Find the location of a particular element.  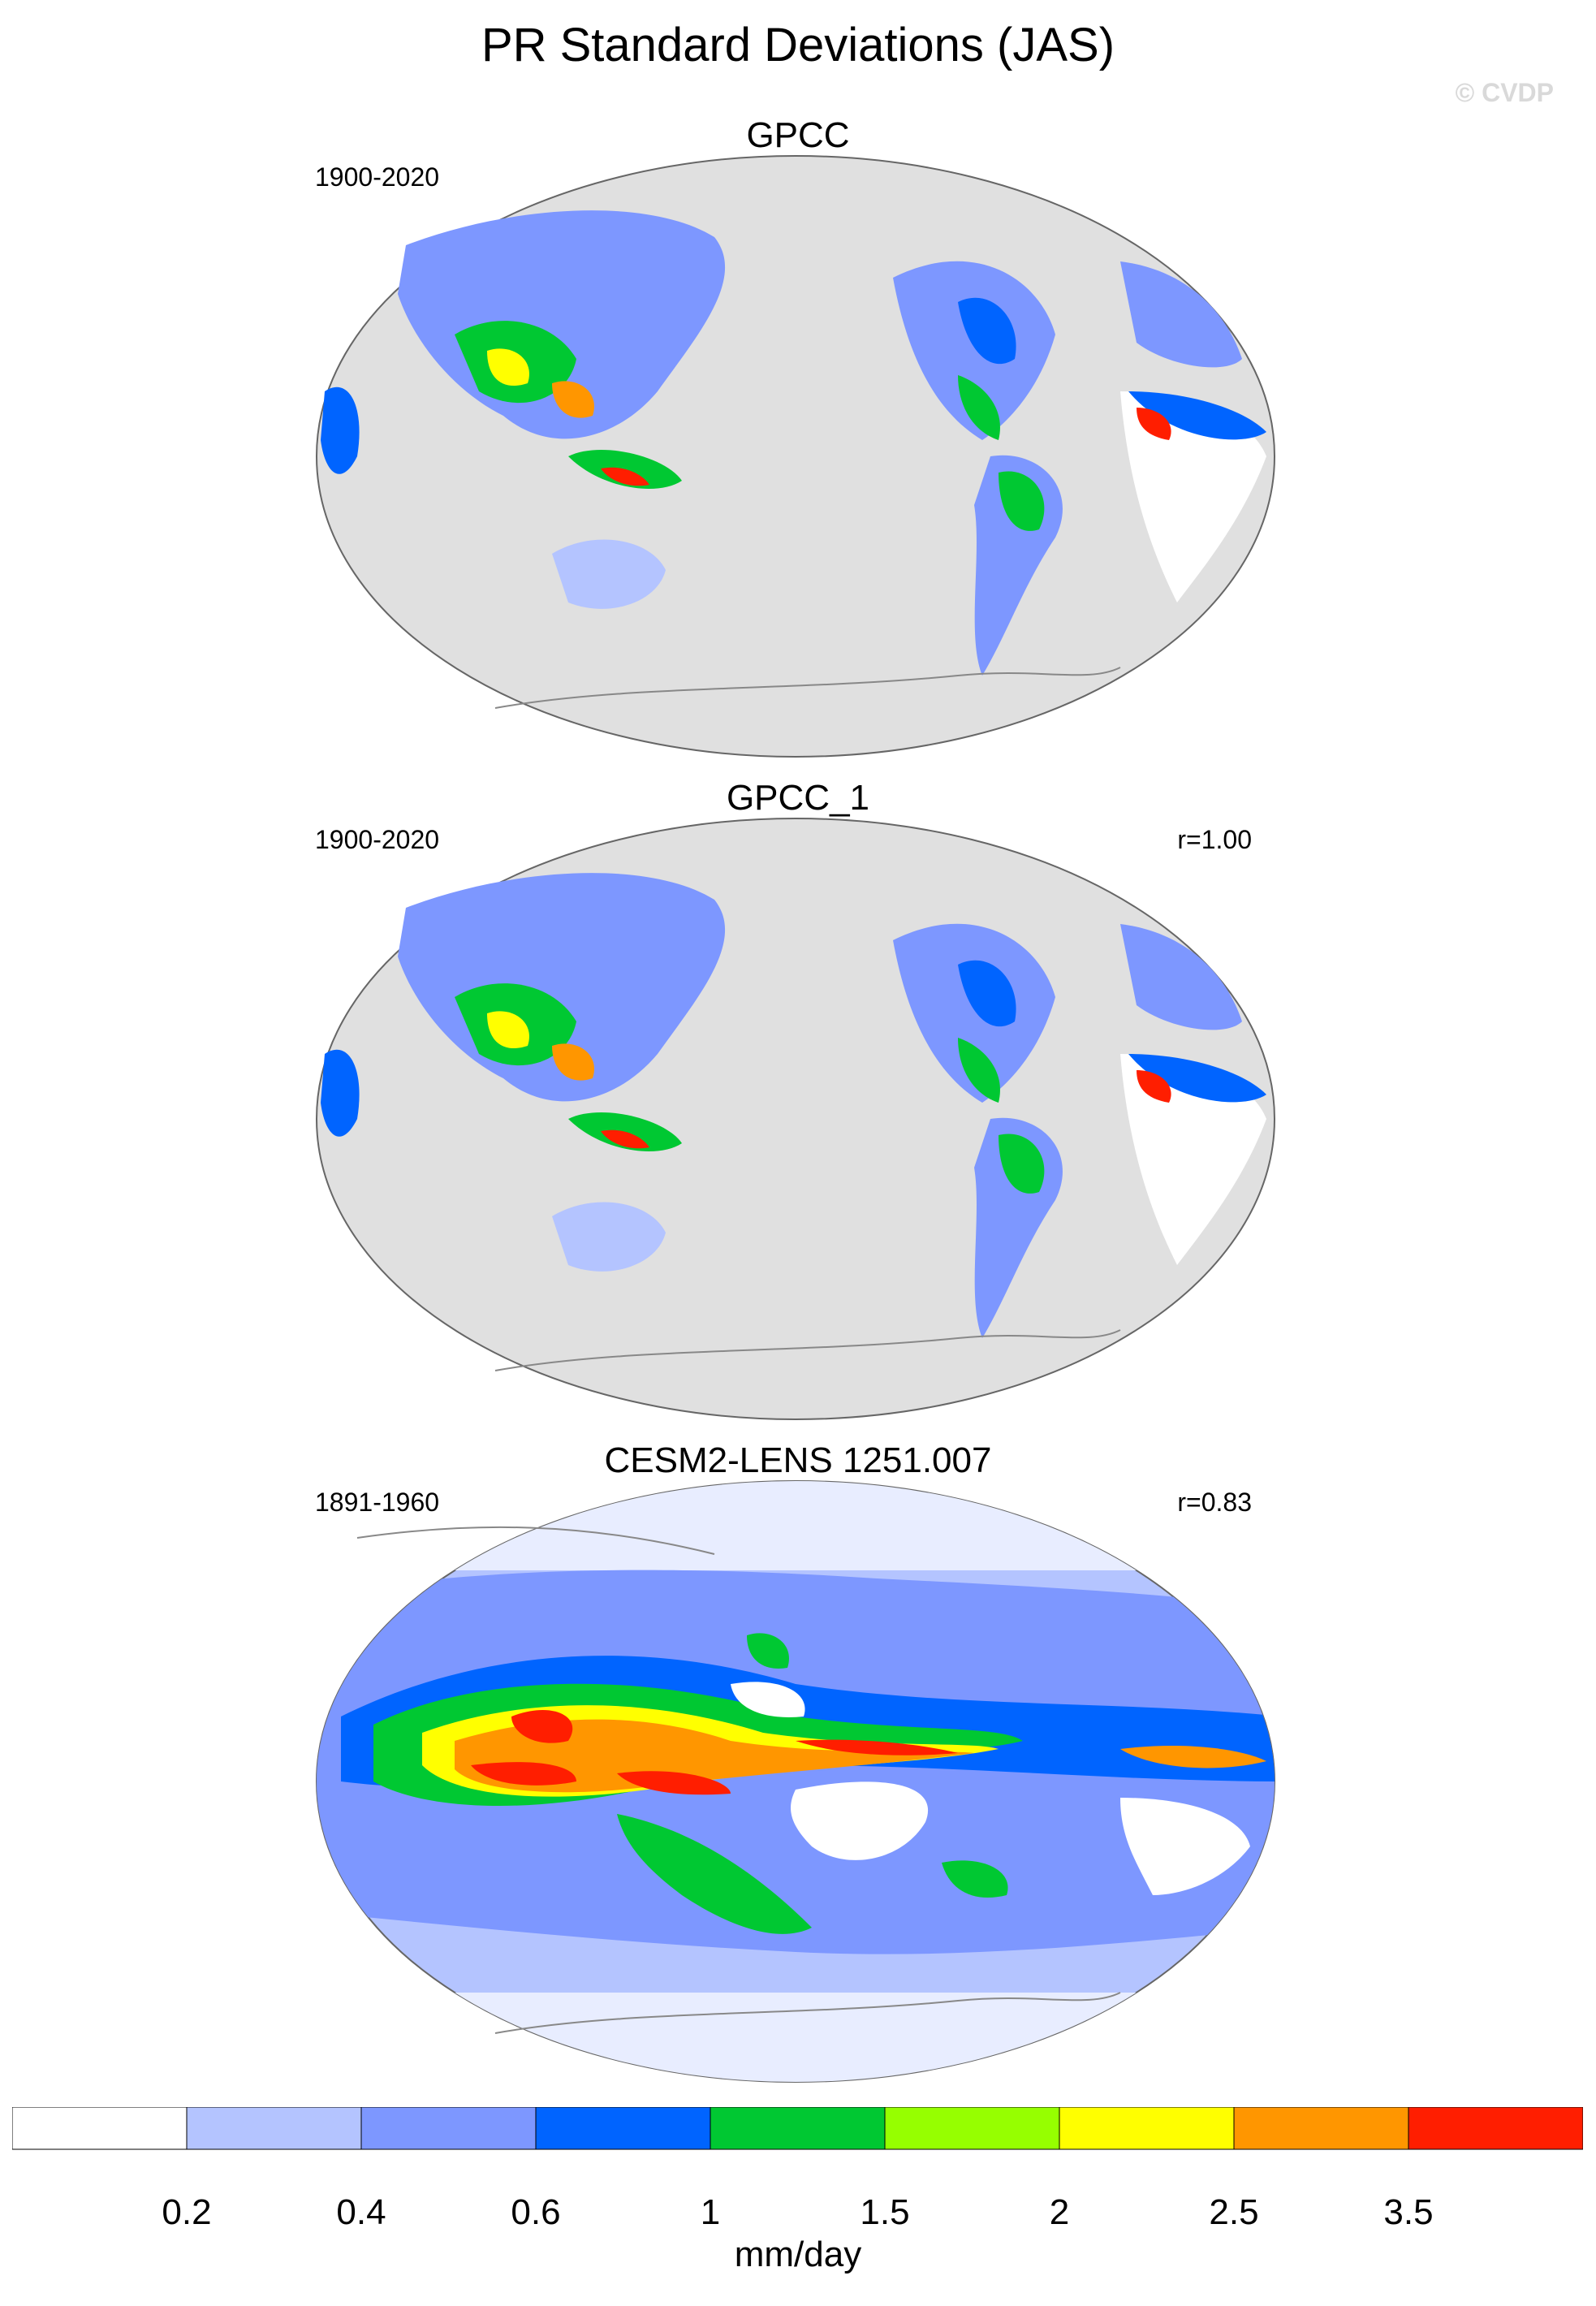

colorbar-tick-label: 0.2 is located at coordinates (187, 2212).